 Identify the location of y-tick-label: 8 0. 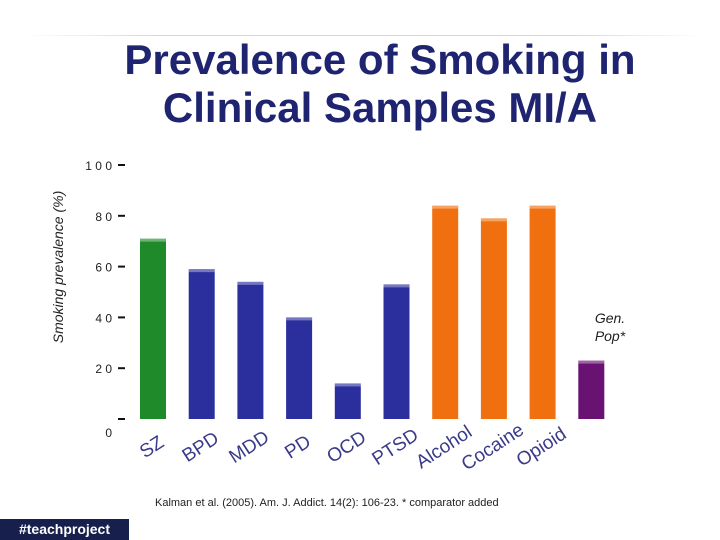
(103, 217).